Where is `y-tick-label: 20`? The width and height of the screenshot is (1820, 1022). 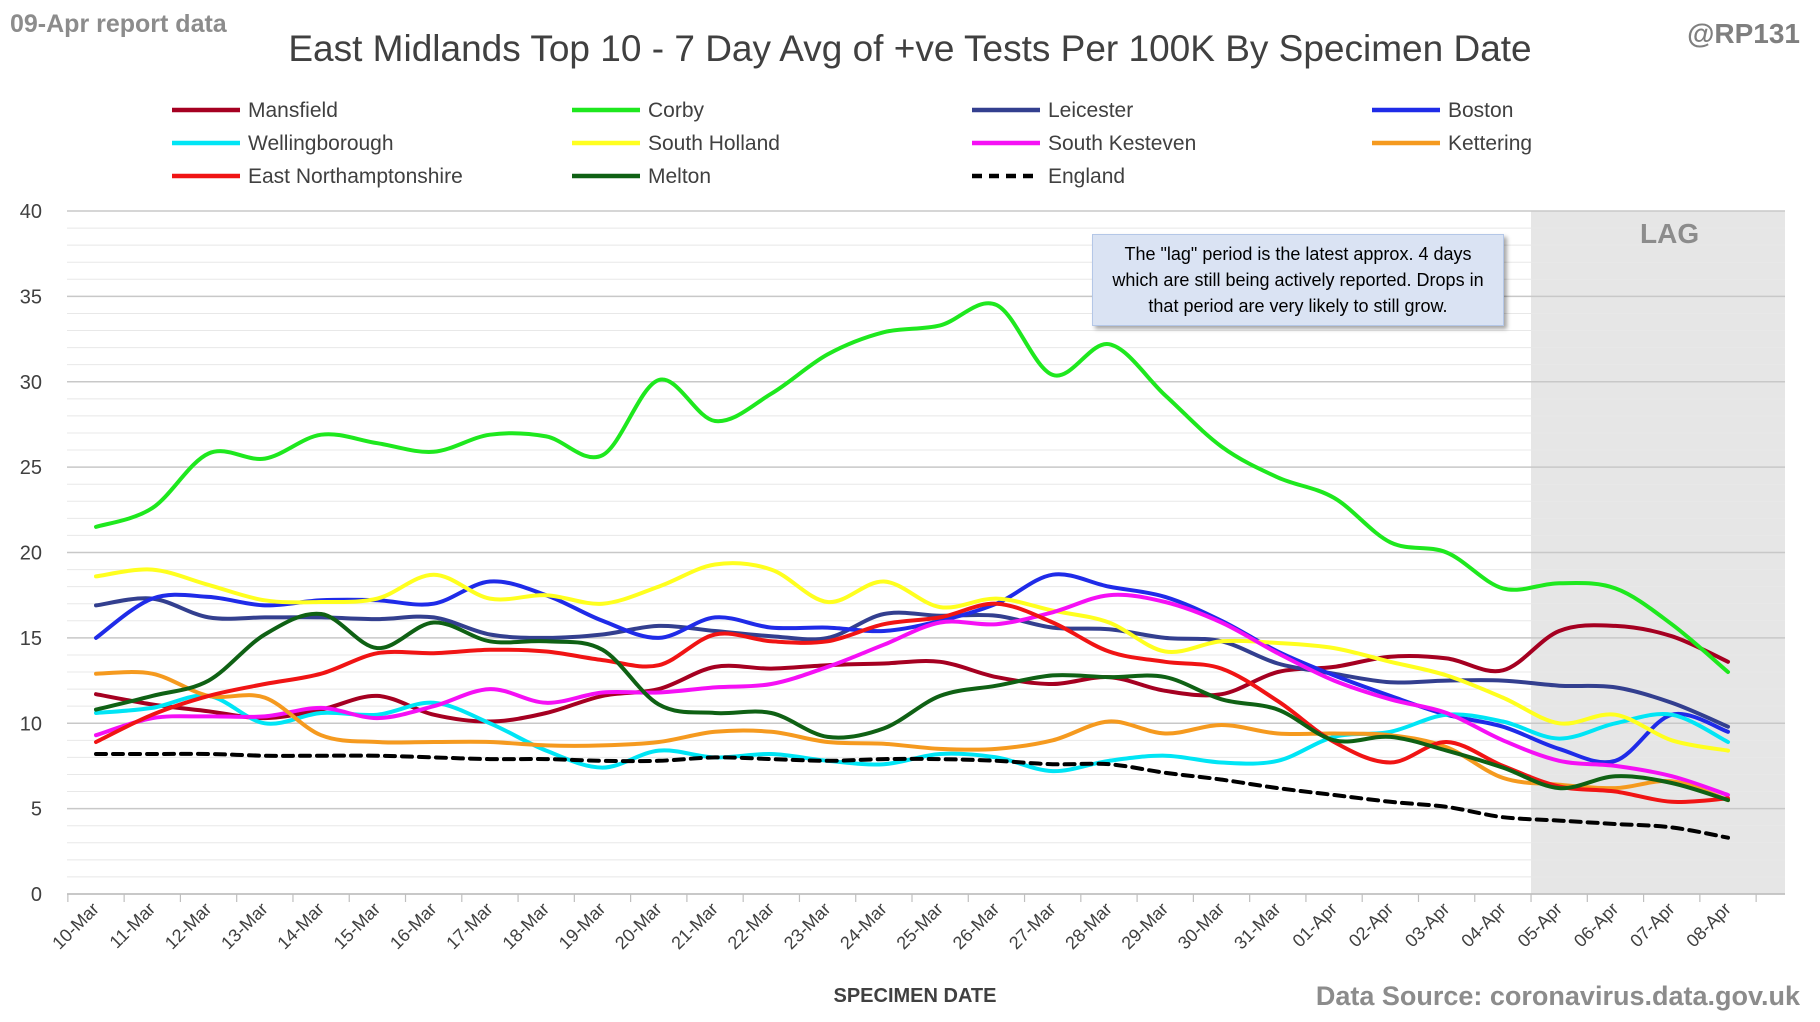 y-tick-label: 20 is located at coordinates (31, 554).